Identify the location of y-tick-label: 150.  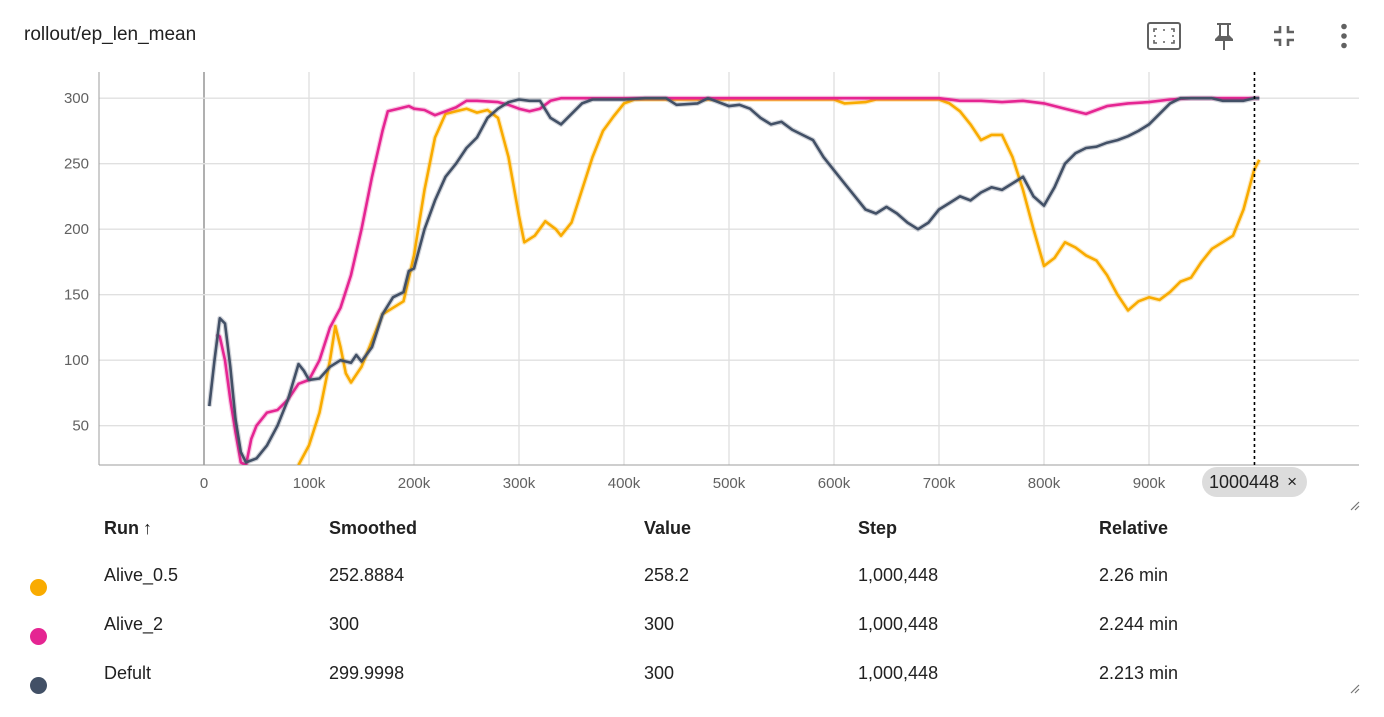
(76, 295).